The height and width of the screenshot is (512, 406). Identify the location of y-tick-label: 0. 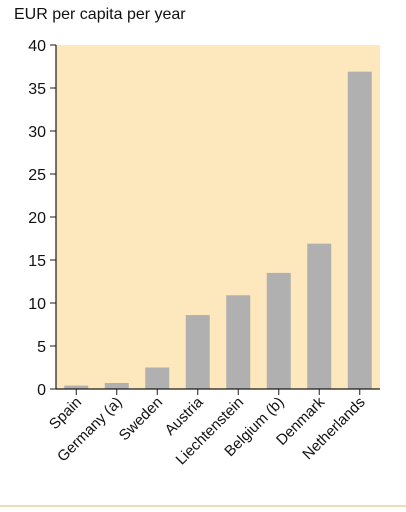
(41, 390).